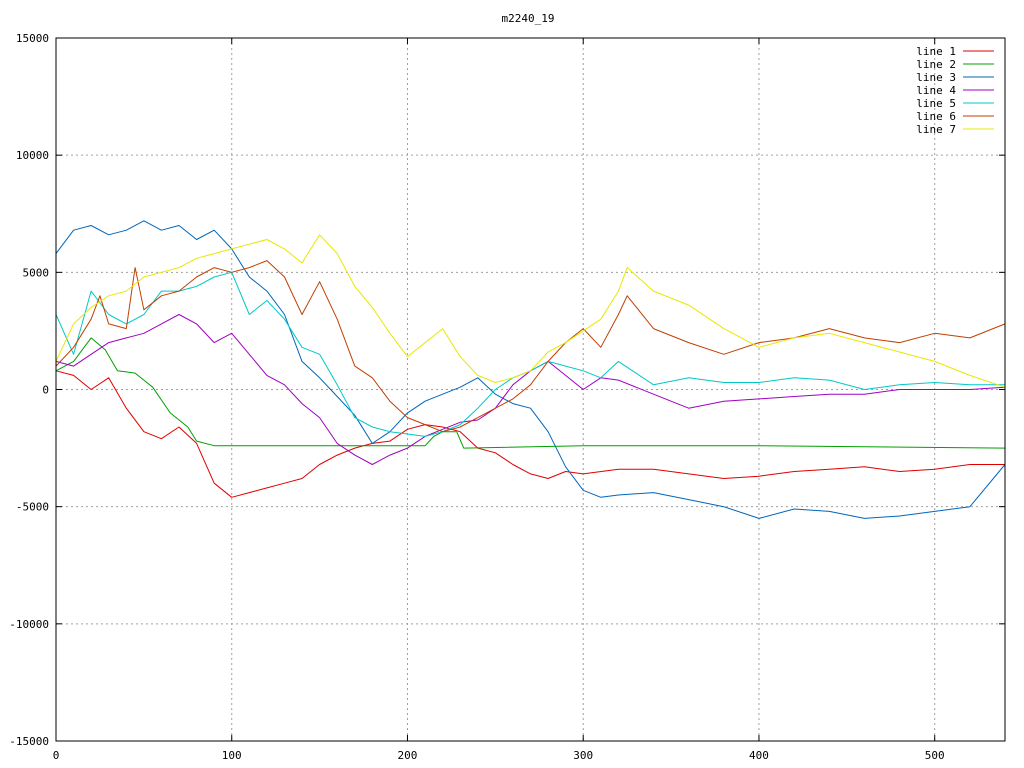 The image size is (1024, 768). Describe the element at coordinates (36, 272) in the screenshot. I see `y-tick-label: 5000` at that location.